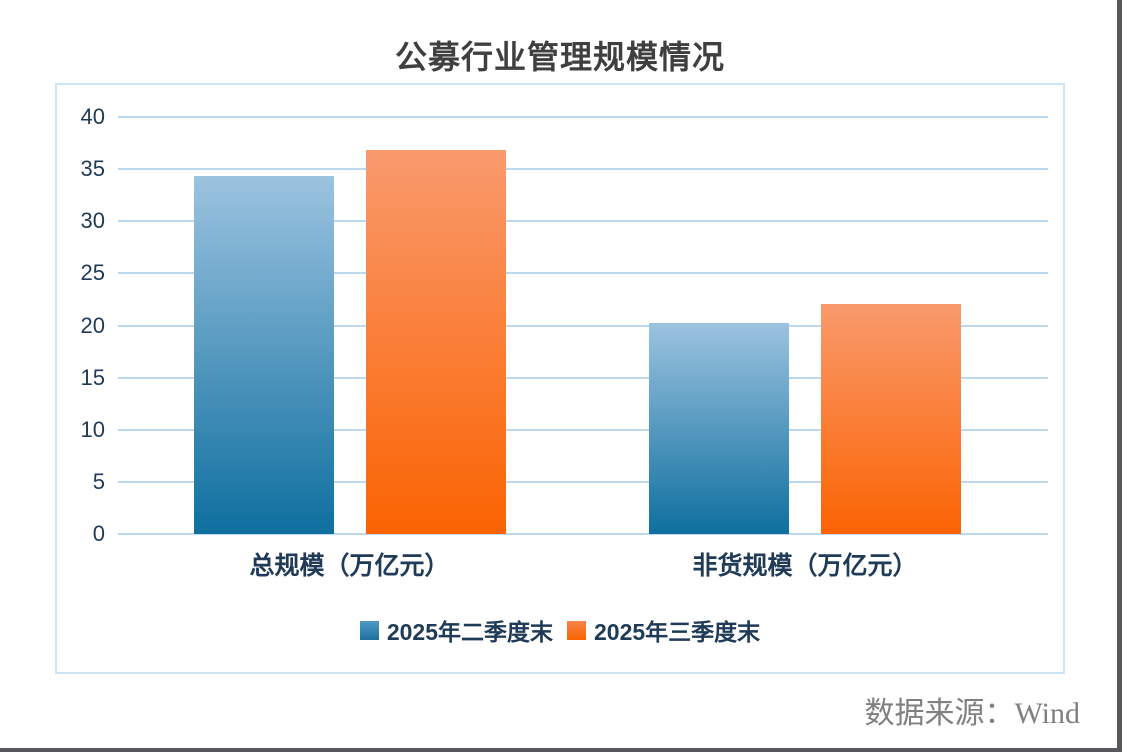 This screenshot has height=752, width=1122. Describe the element at coordinates (349, 566) in the screenshot. I see `x-axis-category-label: 总规模（万亿元）` at that location.